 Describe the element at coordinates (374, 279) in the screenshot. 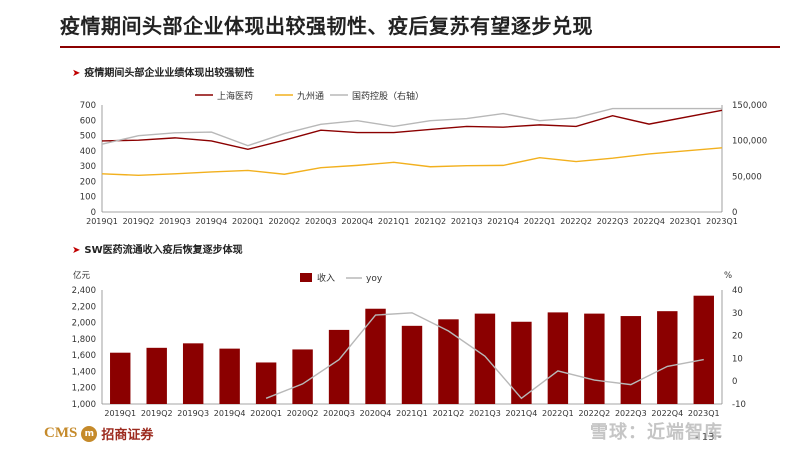

I see `legend-label-yoy: yoy` at that location.